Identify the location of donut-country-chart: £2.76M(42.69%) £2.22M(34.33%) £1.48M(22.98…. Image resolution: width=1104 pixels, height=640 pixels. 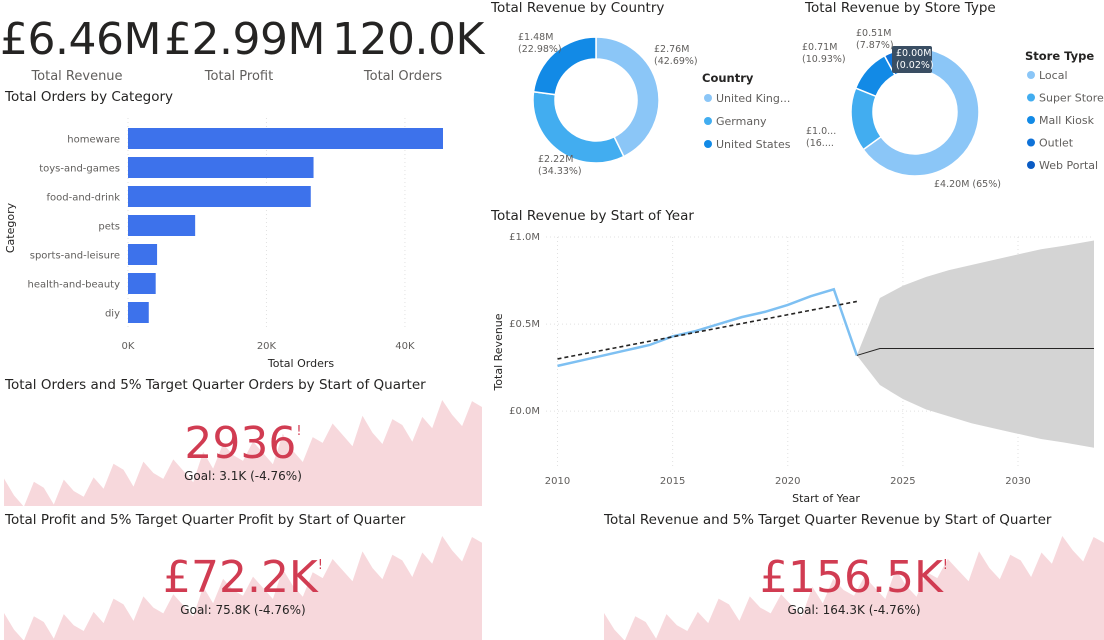
(645, 110).